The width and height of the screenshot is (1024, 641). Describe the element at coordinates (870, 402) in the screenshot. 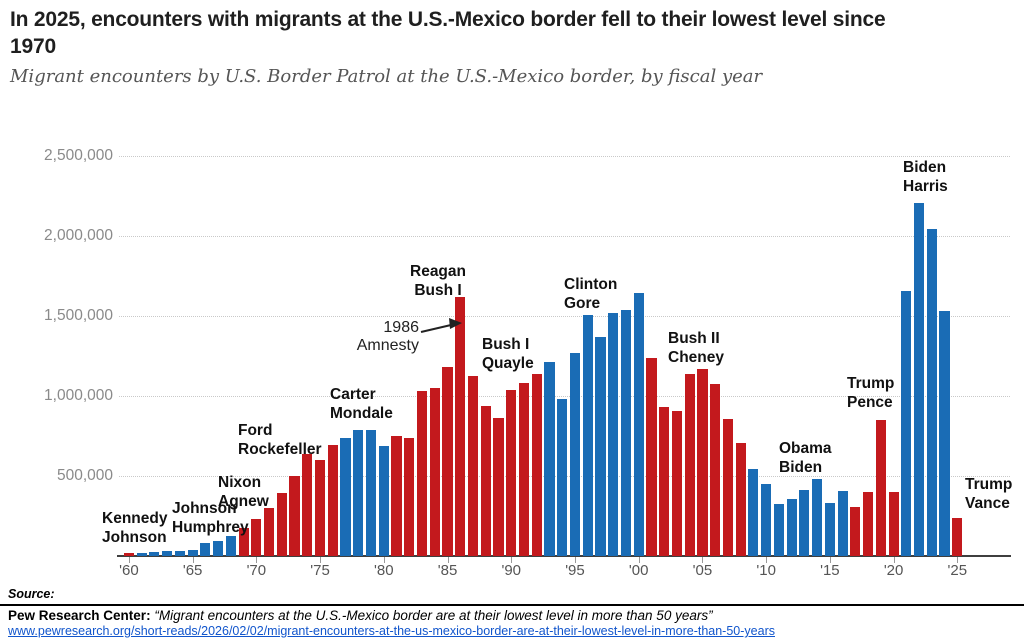

I see `annotation-line: Pence` at that location.